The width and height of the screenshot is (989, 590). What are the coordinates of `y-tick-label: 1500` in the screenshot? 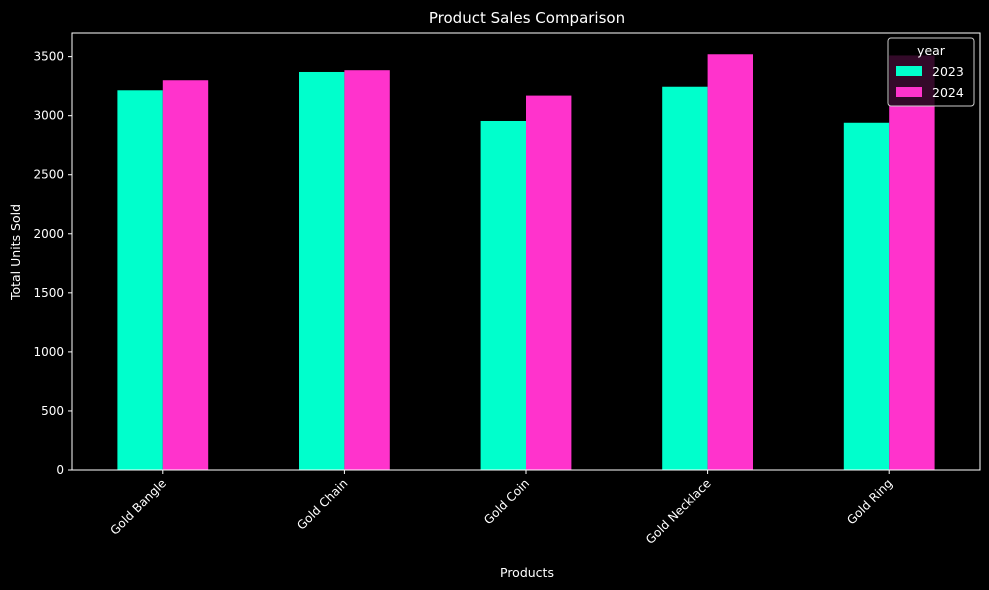 It's located at (48, 293).